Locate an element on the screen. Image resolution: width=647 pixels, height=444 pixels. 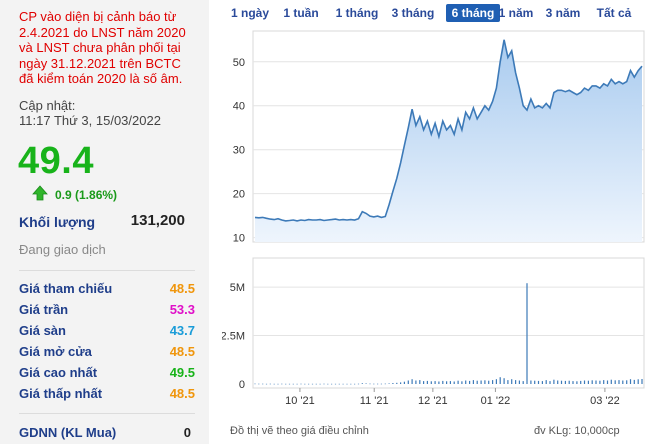
tab-1-year: 1 năm is located at coordinates (516, 13).